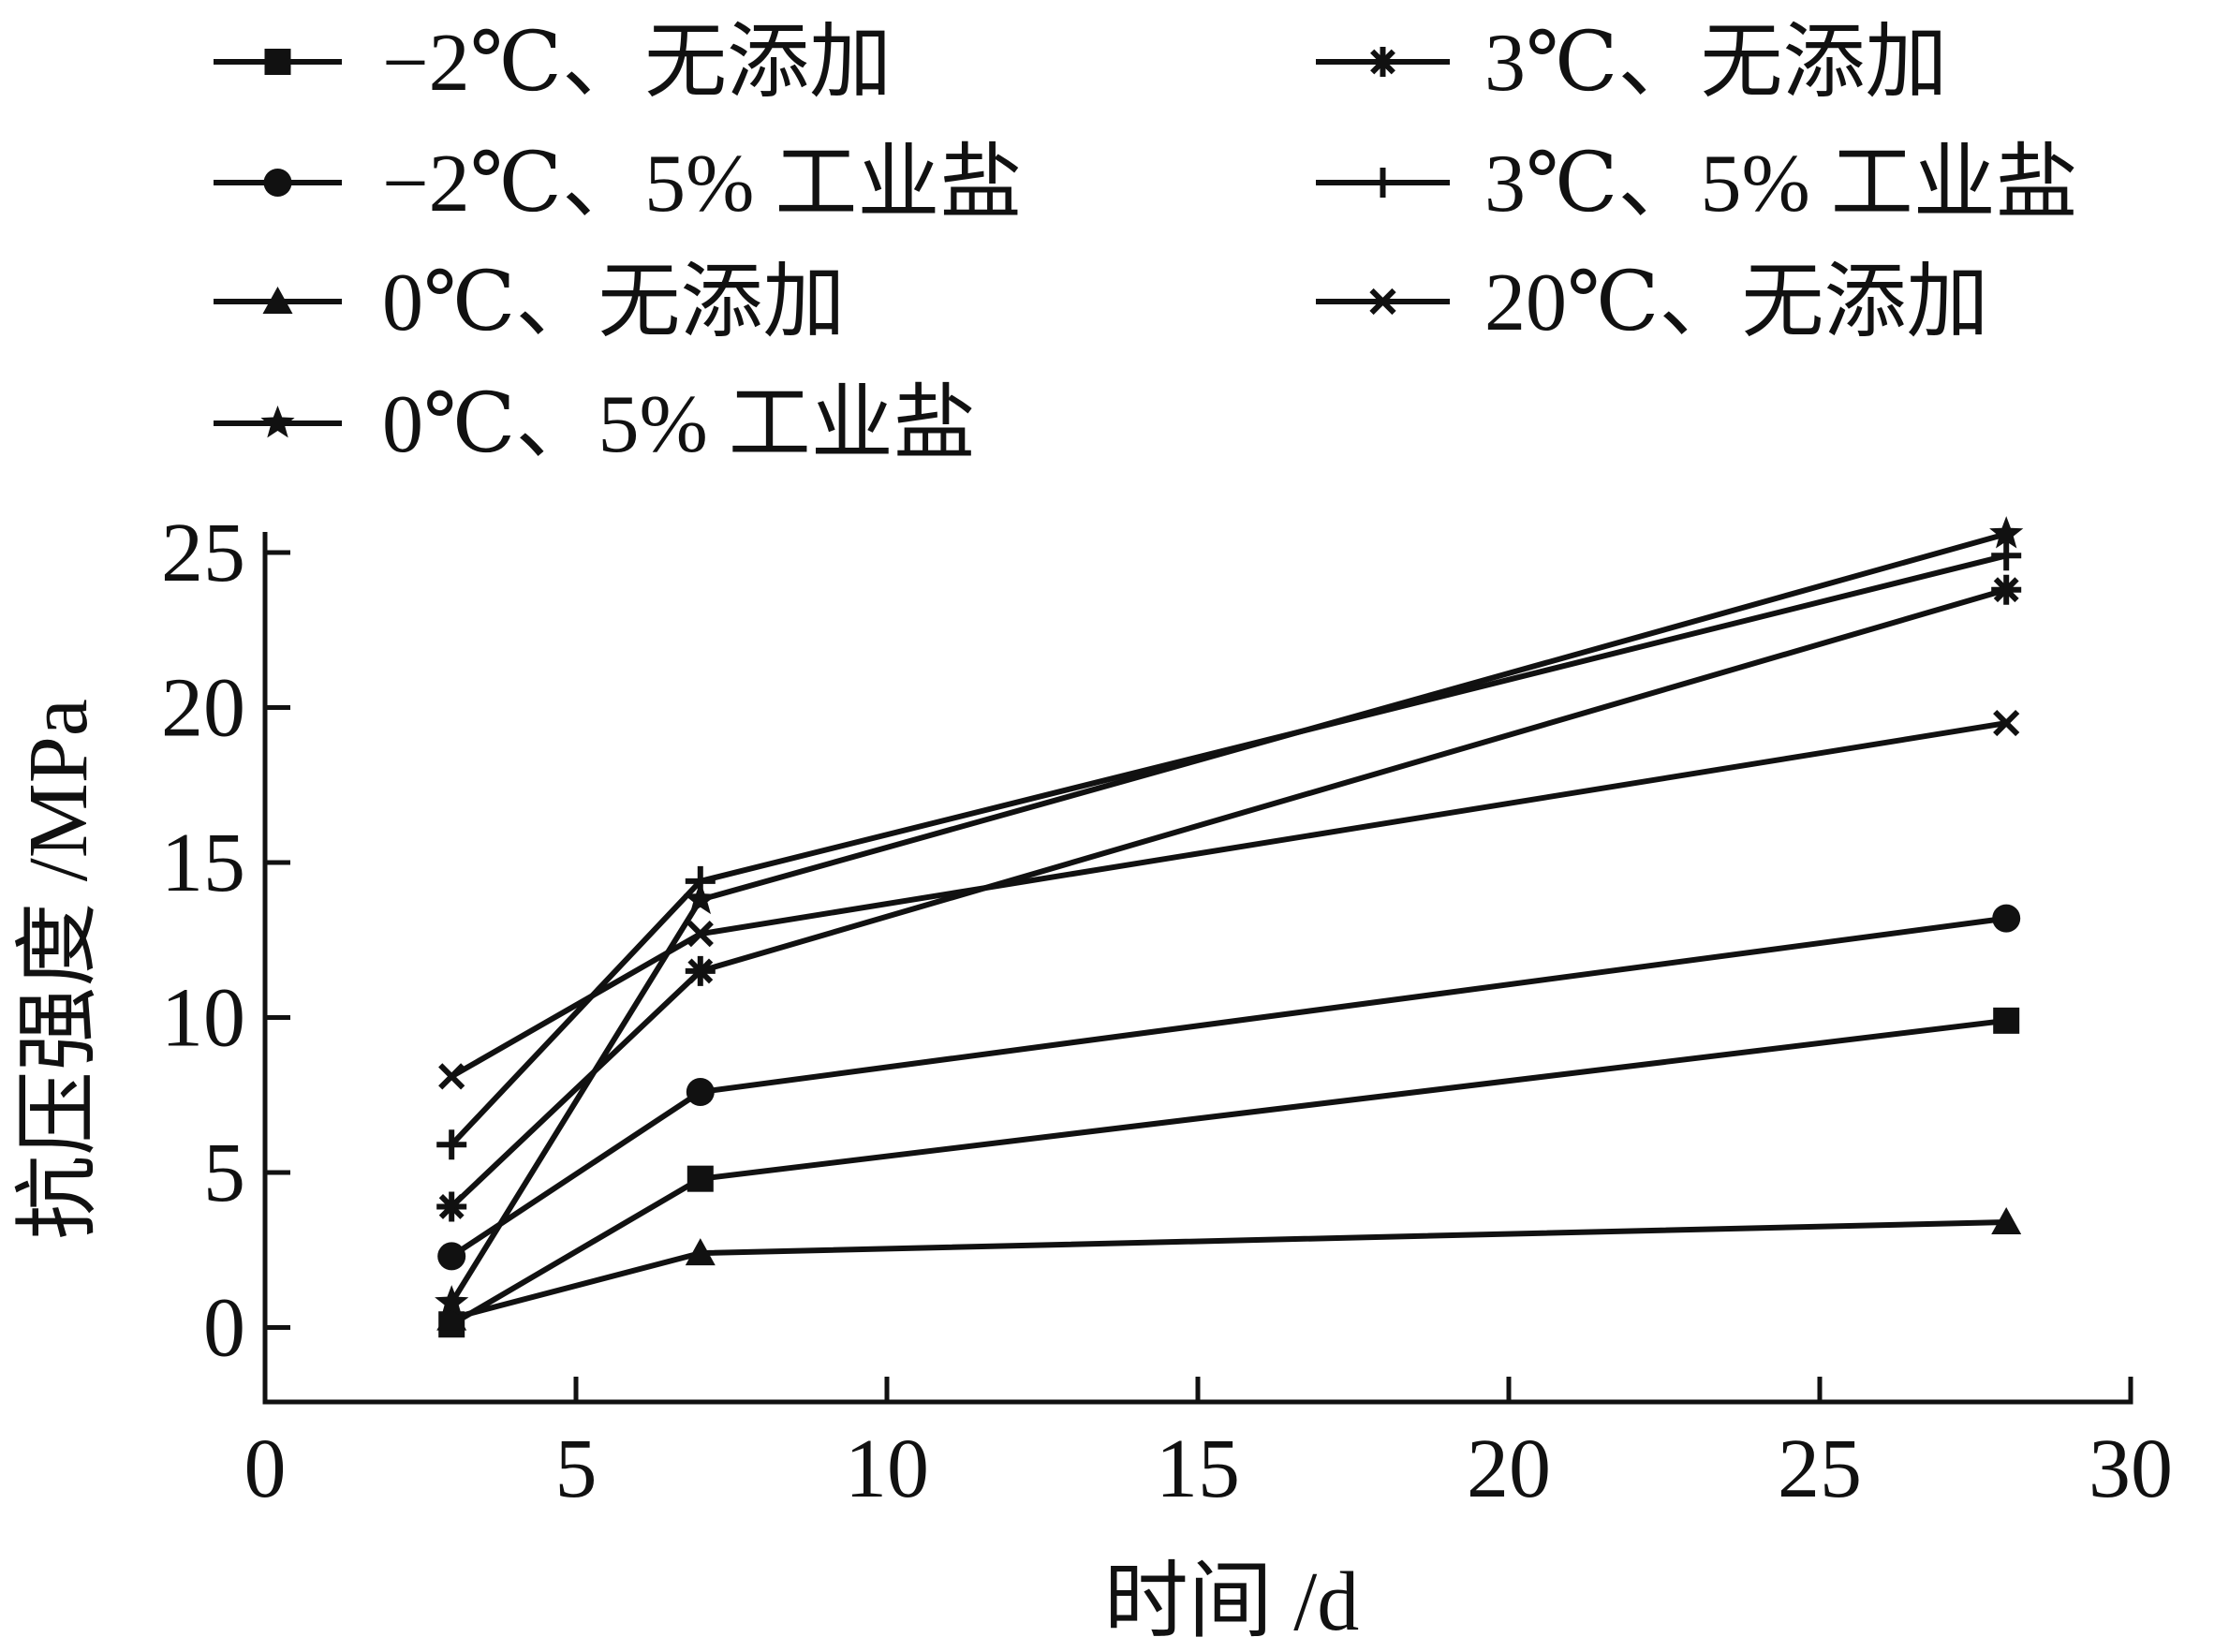  What do you see at coordinates (613, 303) in the screenshot?
I see `legend-label: 0℃、无添加` at bounding box center [613, 303].